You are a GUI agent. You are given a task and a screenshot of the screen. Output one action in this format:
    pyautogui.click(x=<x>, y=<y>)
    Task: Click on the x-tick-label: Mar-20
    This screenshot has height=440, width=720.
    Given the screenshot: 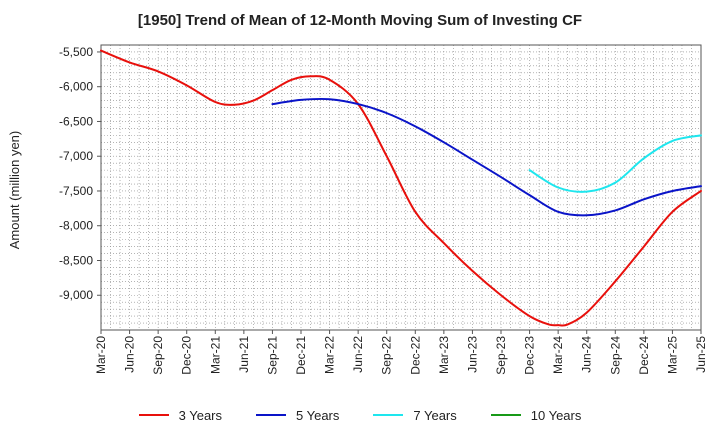 What is the action you would take?
    pyautogui.click(x=101, y=355)
    